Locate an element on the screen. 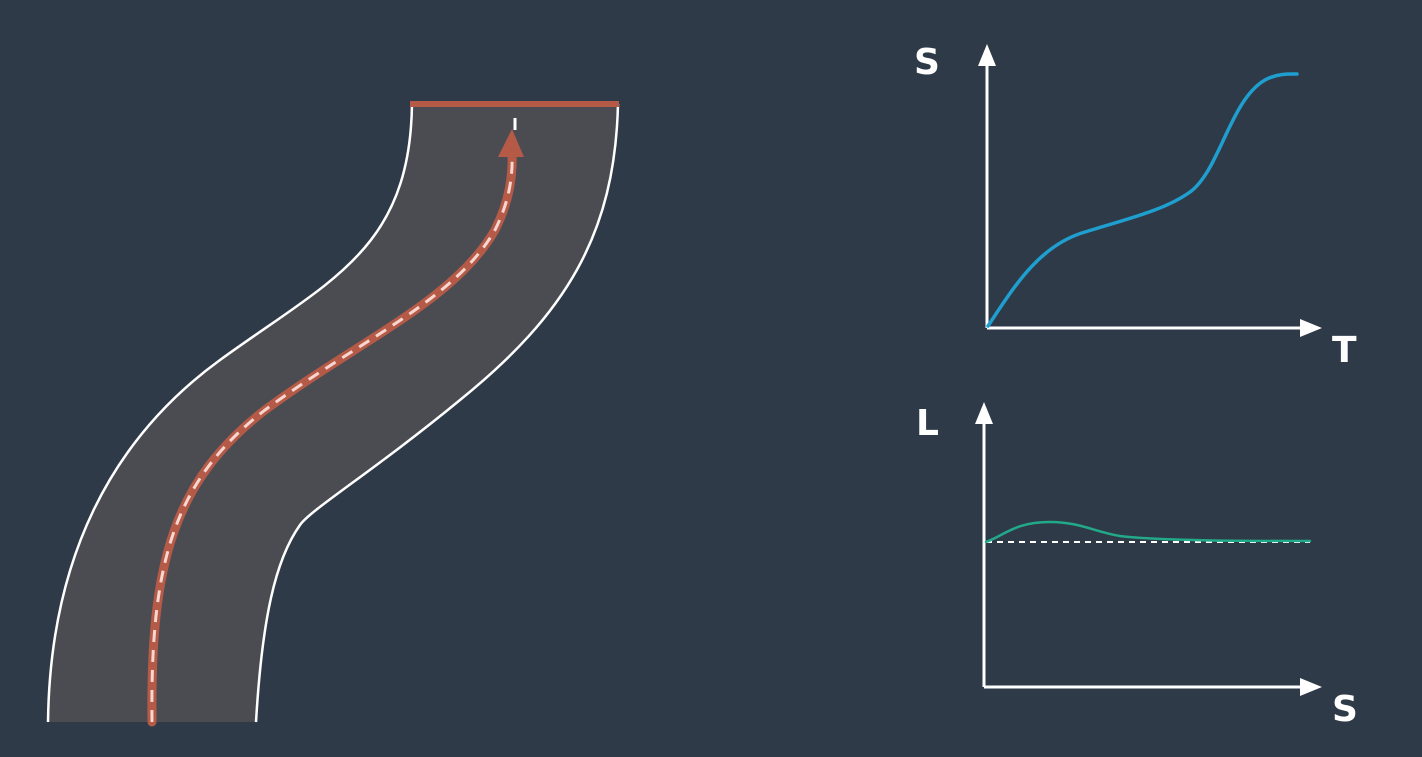 Image resolution: width=1422 pixels, height=757 pixels. ls-x-axis-arrow is located at coordinates (1311, 687).